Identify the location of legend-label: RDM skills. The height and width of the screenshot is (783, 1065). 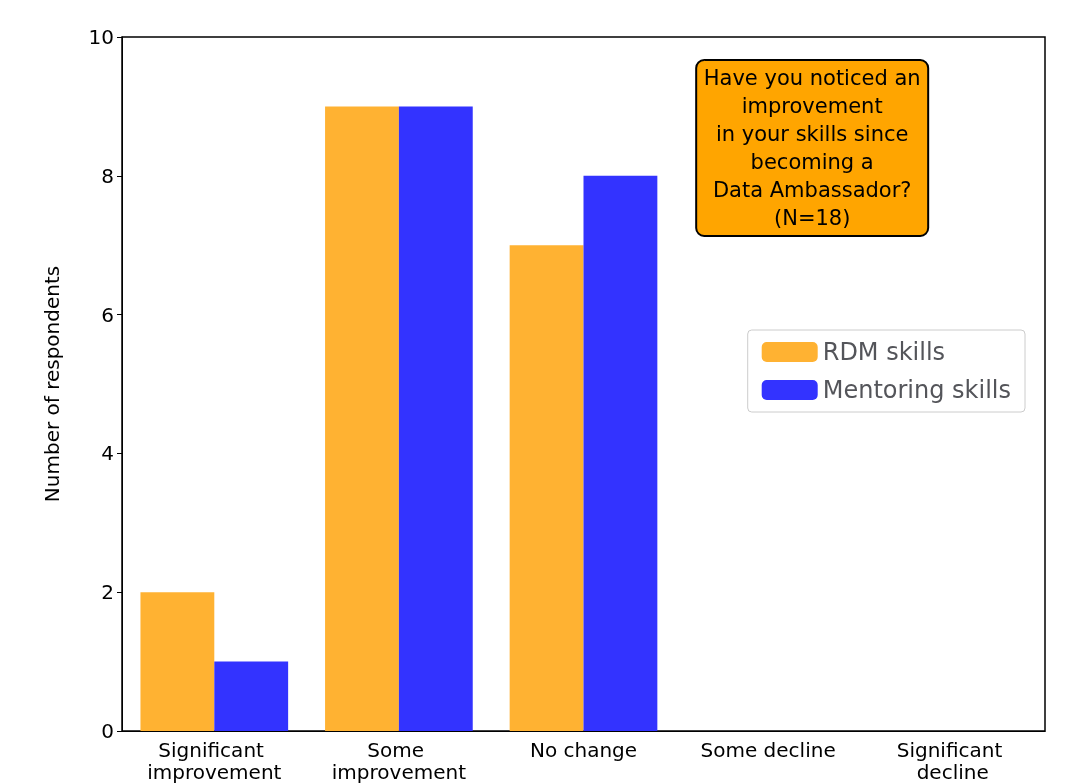
(884, 352).